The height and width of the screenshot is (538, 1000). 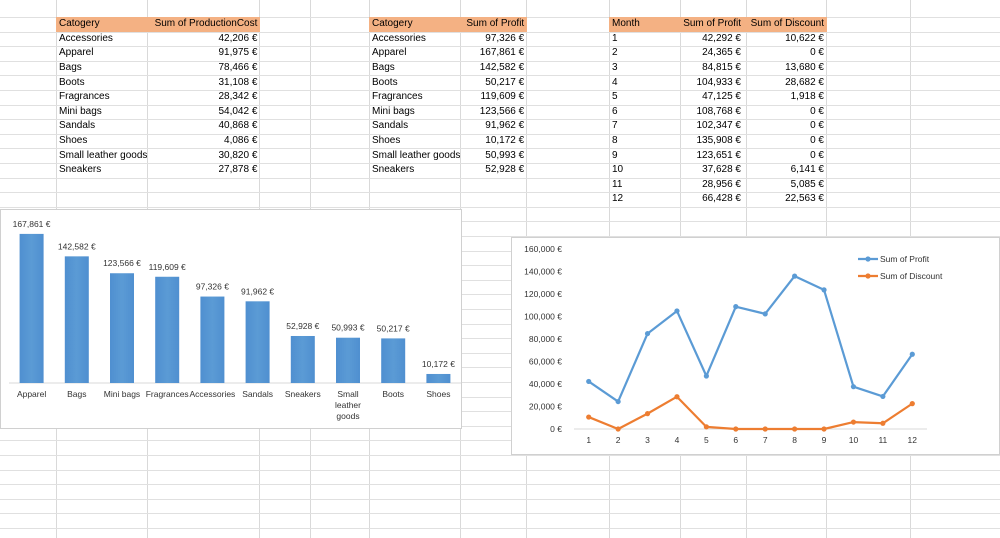 What do you see at coordinates (158, 141) in the screenshot?
I see `table-row: Shoes 4,086 €` at bounding box center [158, 141].